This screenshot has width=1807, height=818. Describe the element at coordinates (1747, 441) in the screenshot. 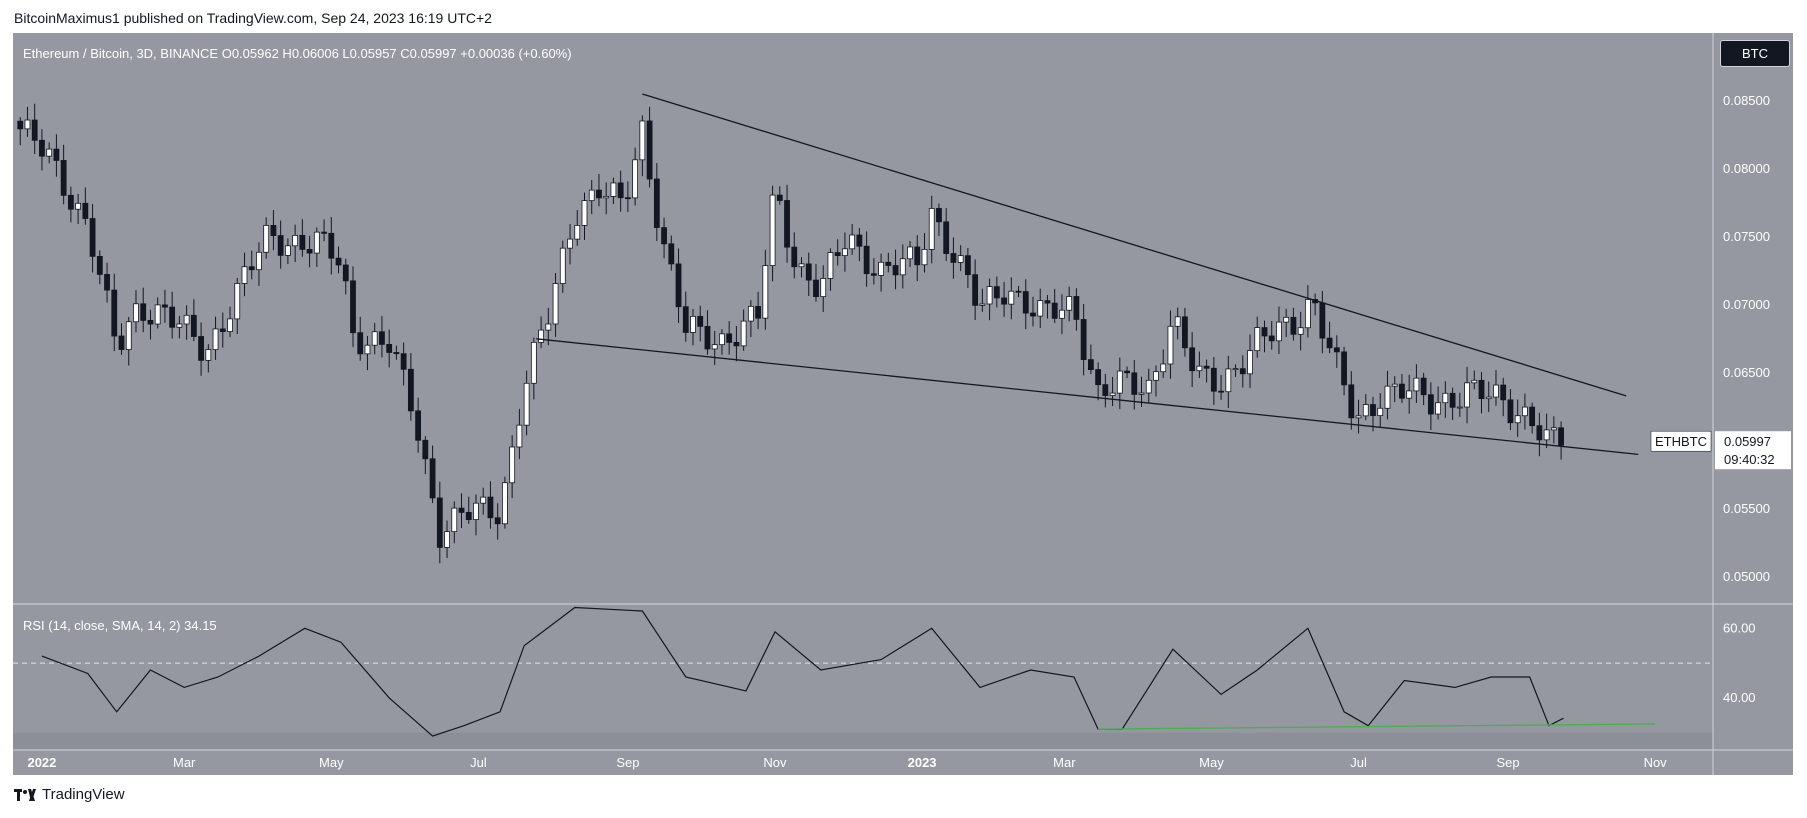

I see `price-tag-value: 0.05997` at that location.